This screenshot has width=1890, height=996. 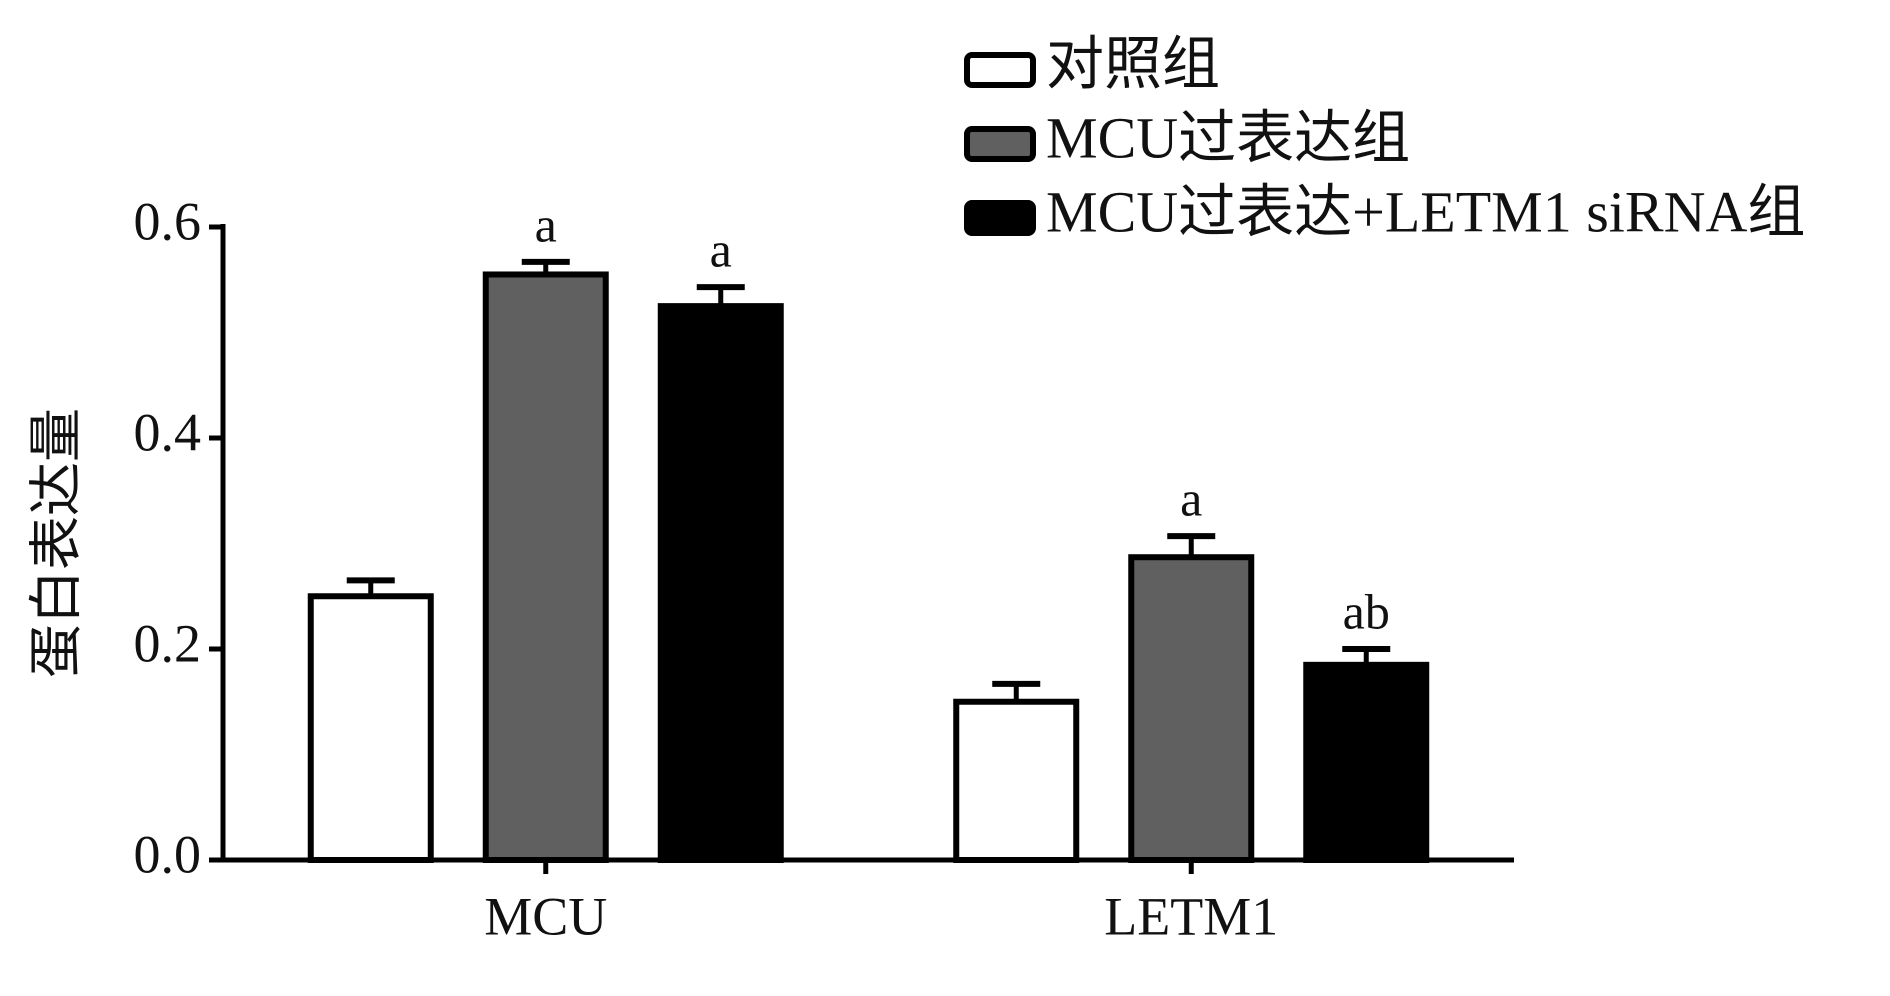 What do you see at coordinates (1366, 611) in the screenshot?
I see `annotation: ab` at bounding box center [1366, 611].